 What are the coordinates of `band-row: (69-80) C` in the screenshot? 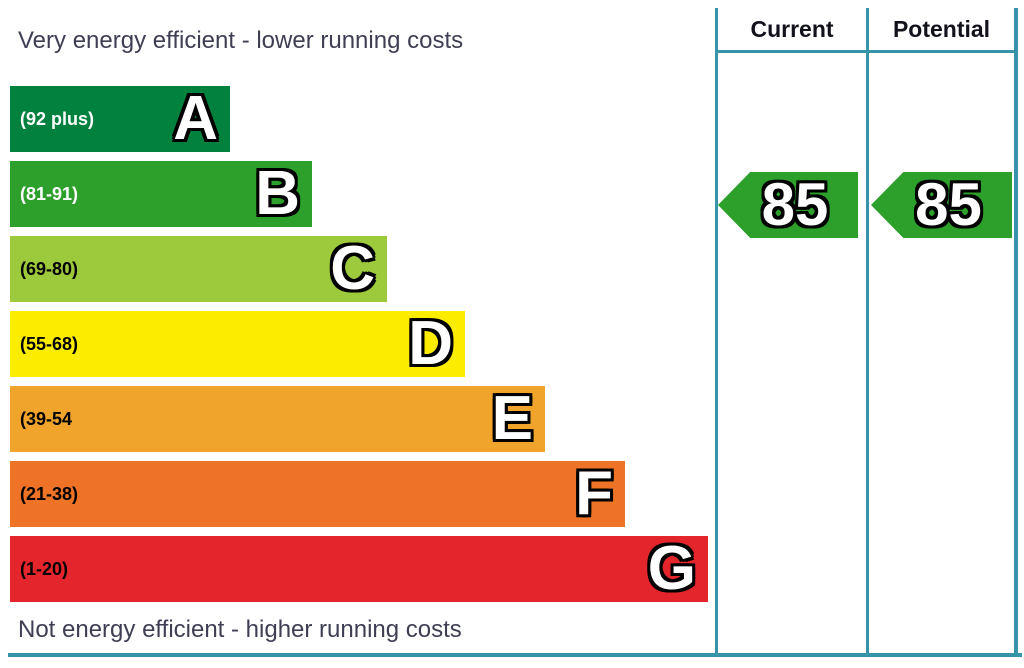 It's located at (198, 269).